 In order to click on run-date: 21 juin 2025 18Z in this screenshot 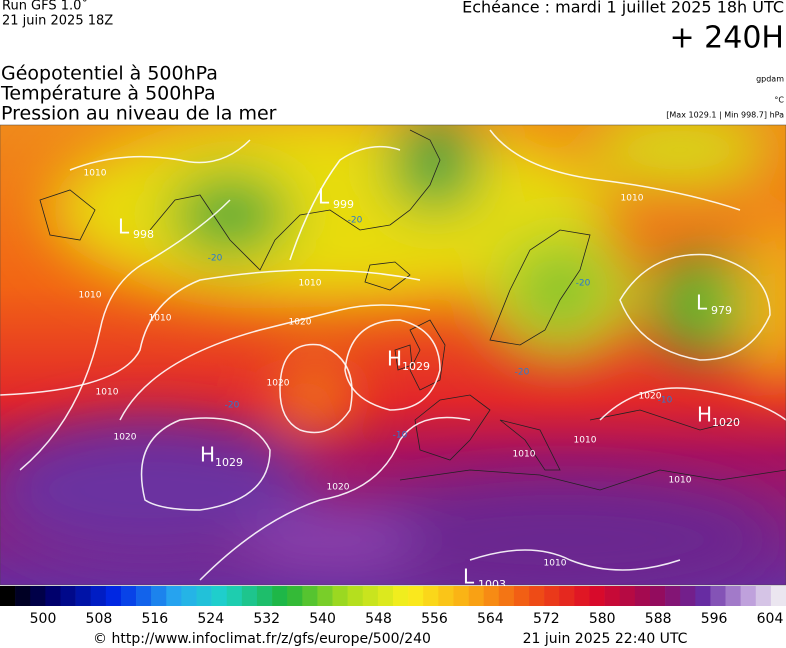, I will do `click(57, 21)`.